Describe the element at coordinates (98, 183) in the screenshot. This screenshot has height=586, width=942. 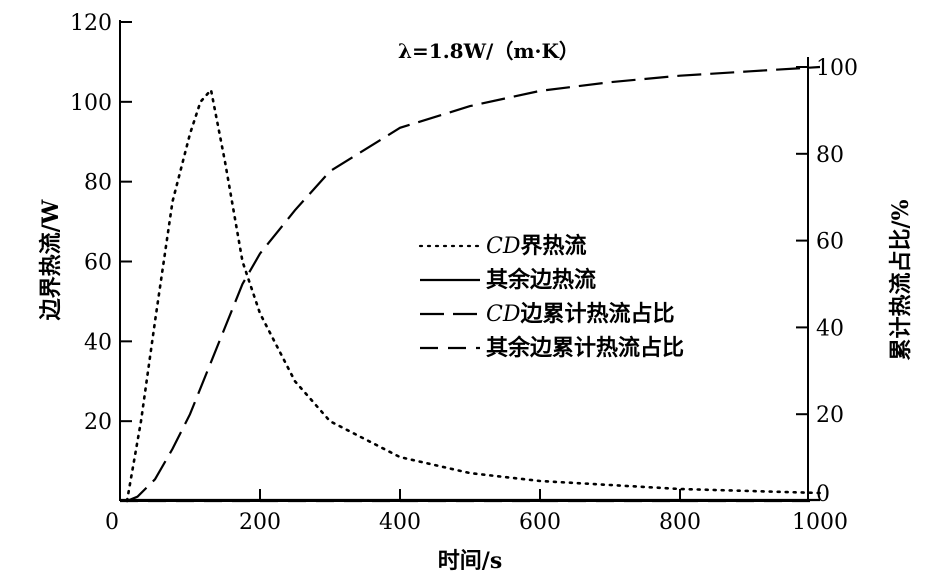
I see `y-left-tick-label: 80` at that location.